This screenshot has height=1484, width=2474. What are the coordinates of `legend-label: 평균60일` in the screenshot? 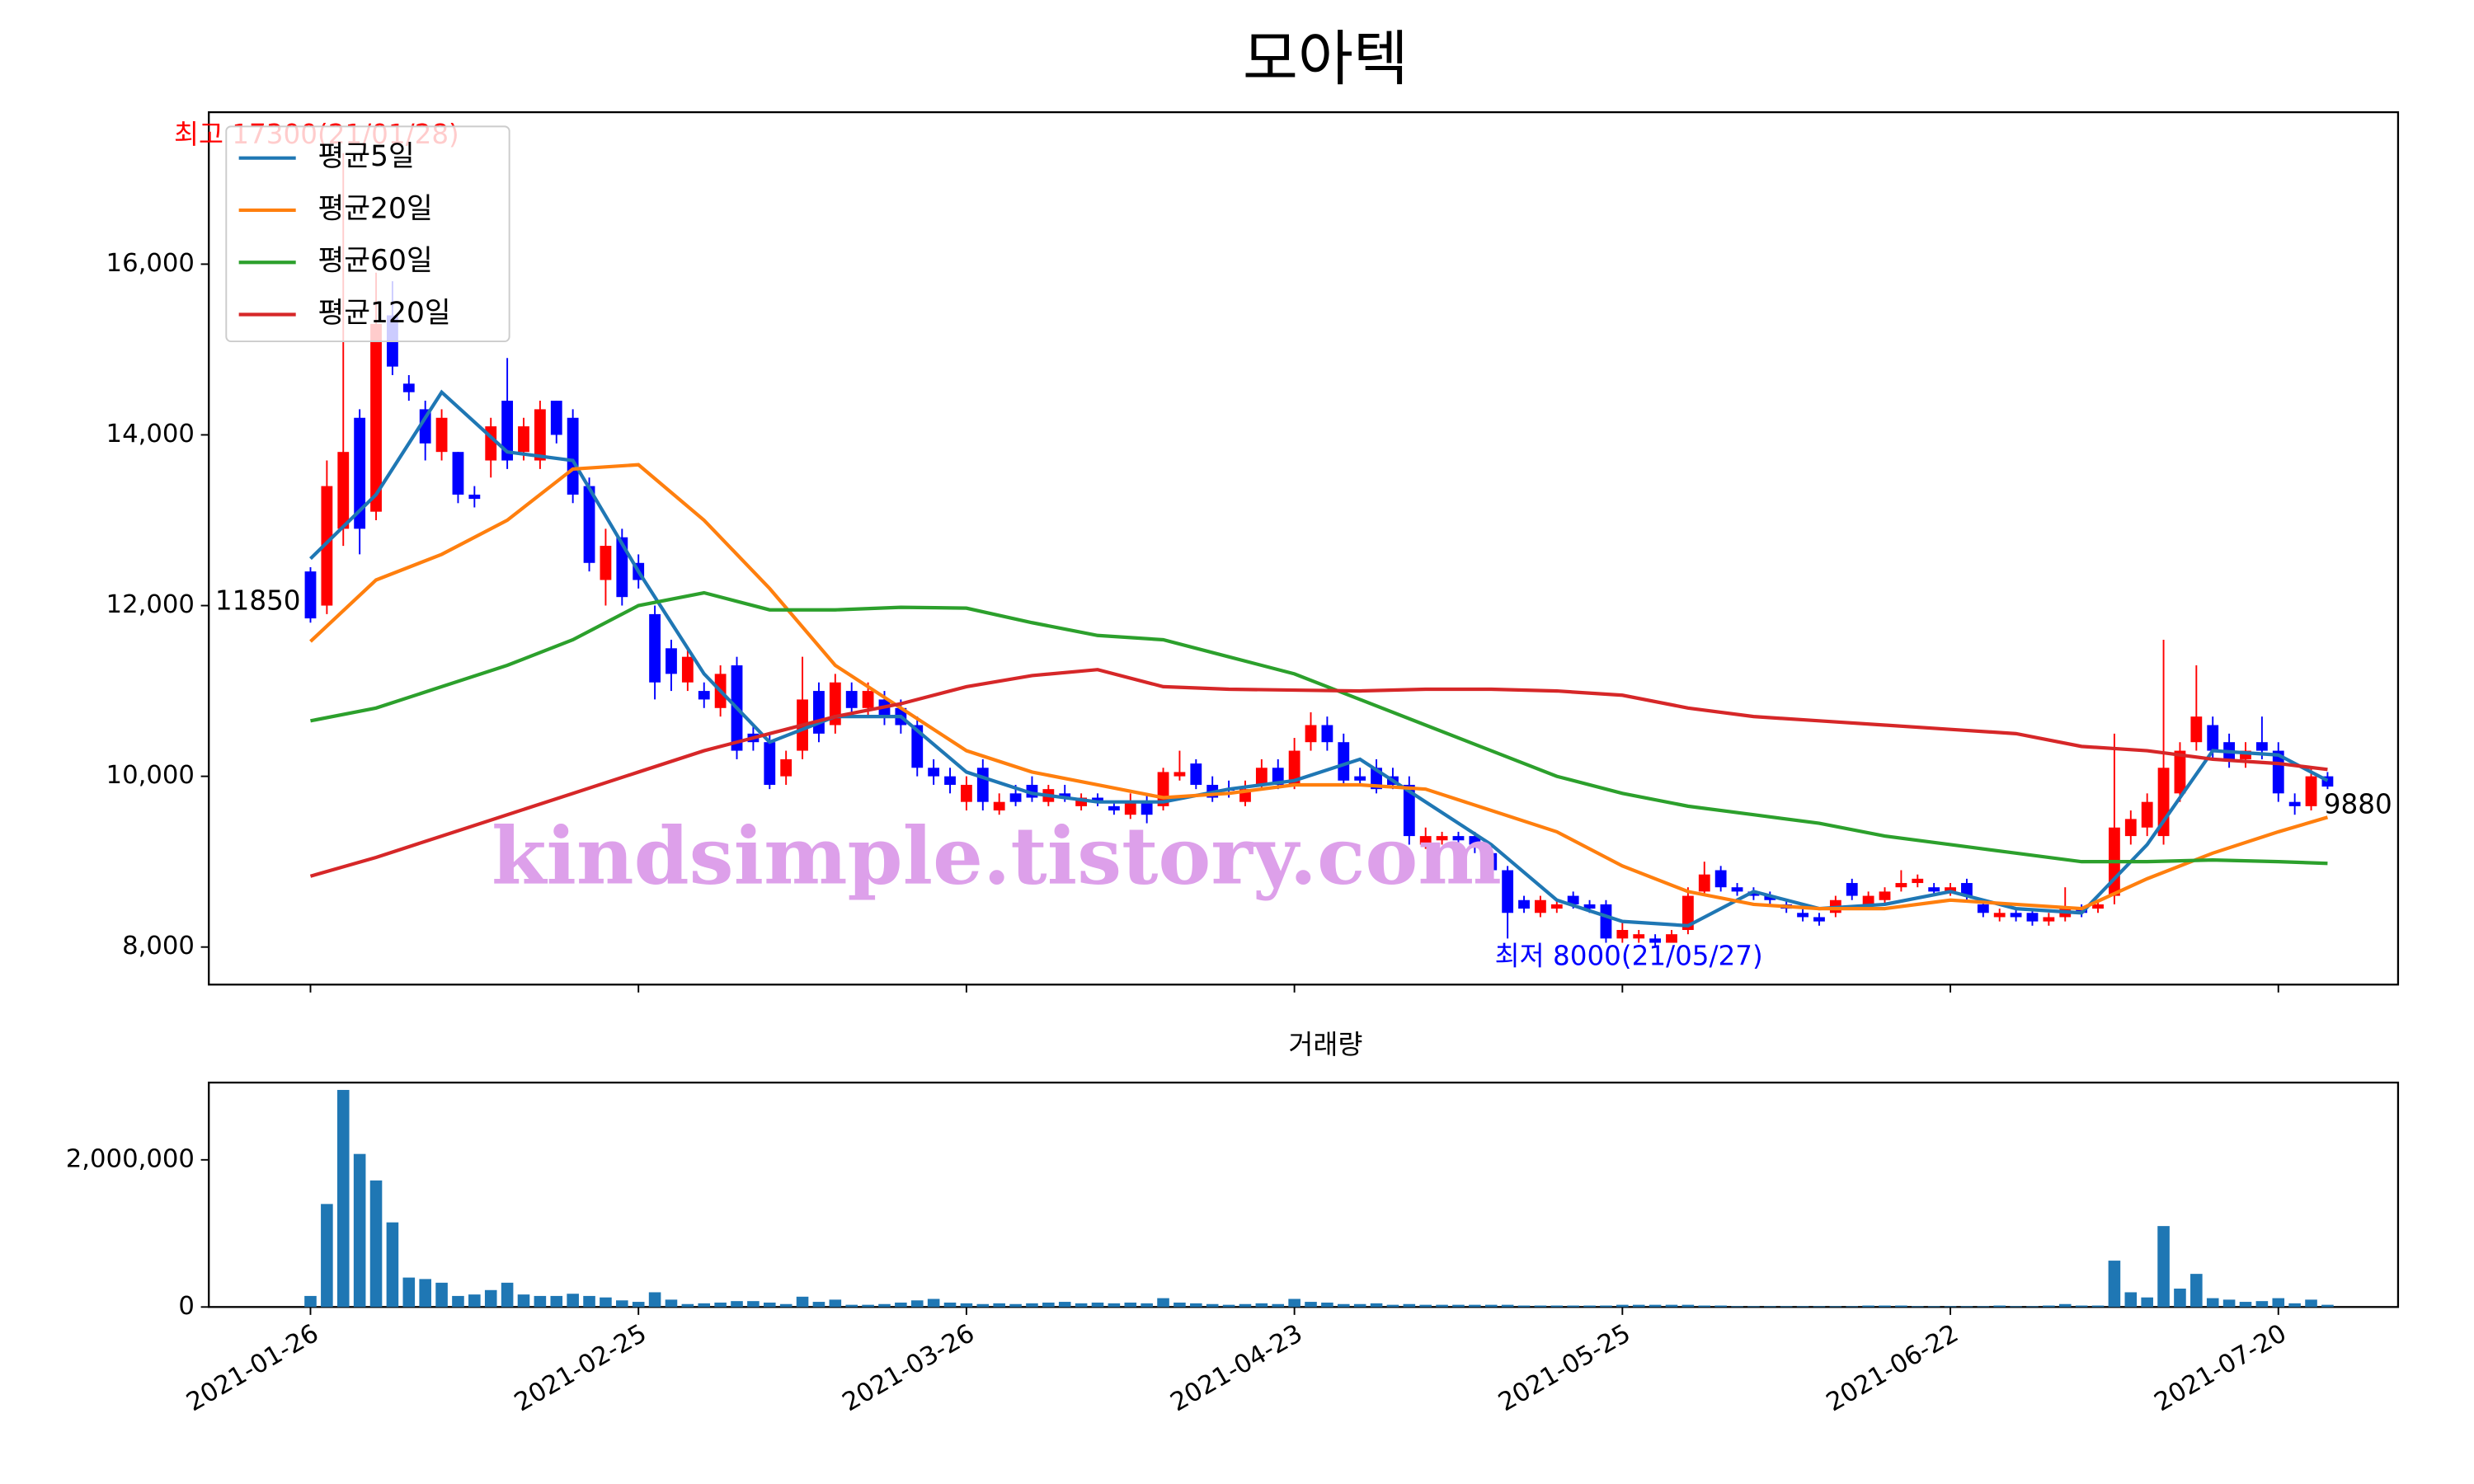 It's located at (375, 261).